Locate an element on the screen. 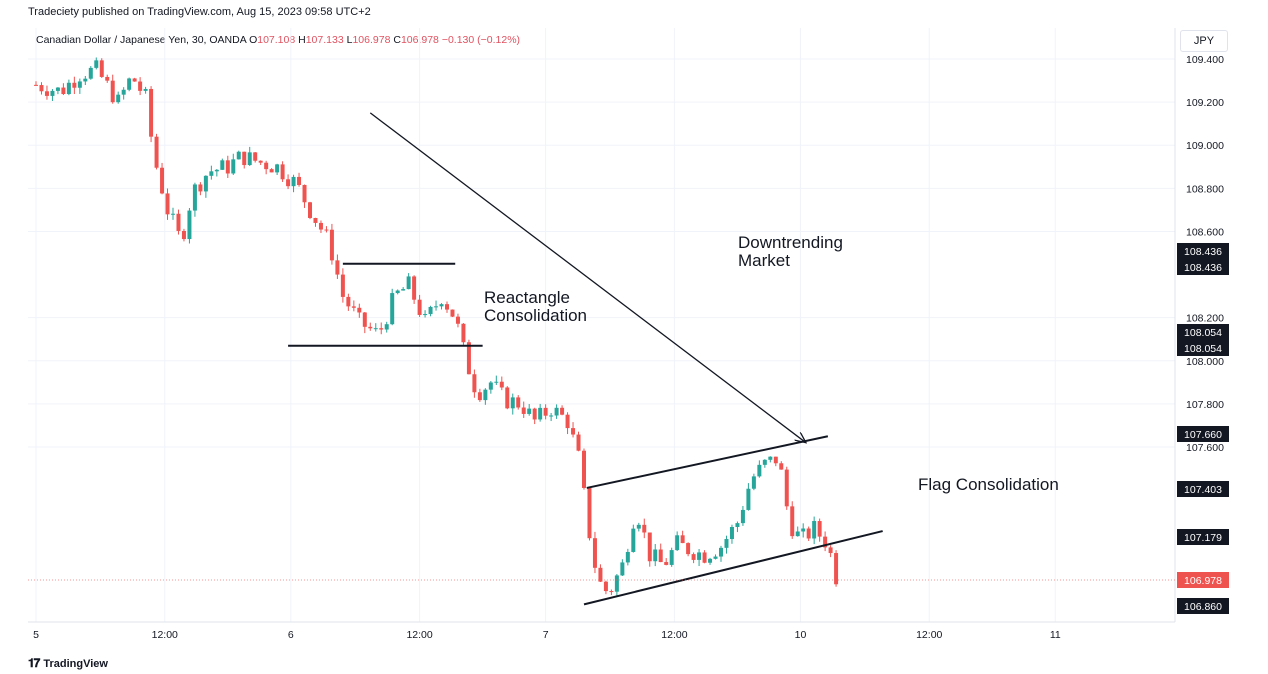 Image resolution: width=1268 pixels, height=674 pixels. currency-selector: JPY is located at coordinates (1204, 41).